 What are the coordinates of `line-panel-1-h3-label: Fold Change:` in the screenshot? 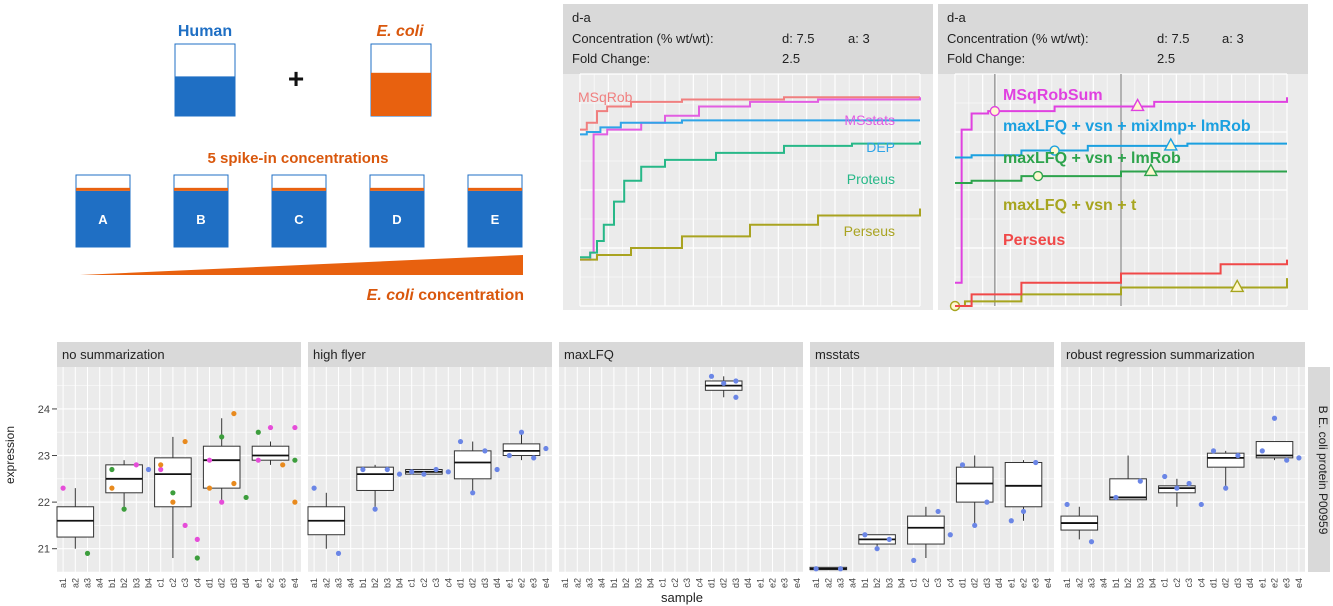 It's located at (611, 58).